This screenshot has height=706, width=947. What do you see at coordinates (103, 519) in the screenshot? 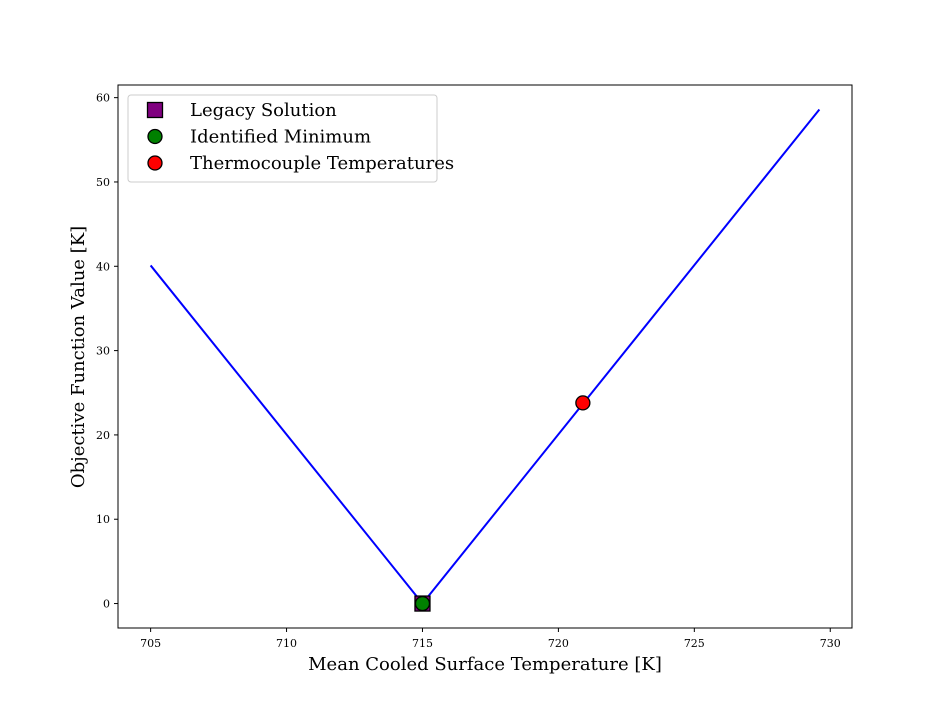
I see `y-tick-label: 10` at bounding box center [103, 519].